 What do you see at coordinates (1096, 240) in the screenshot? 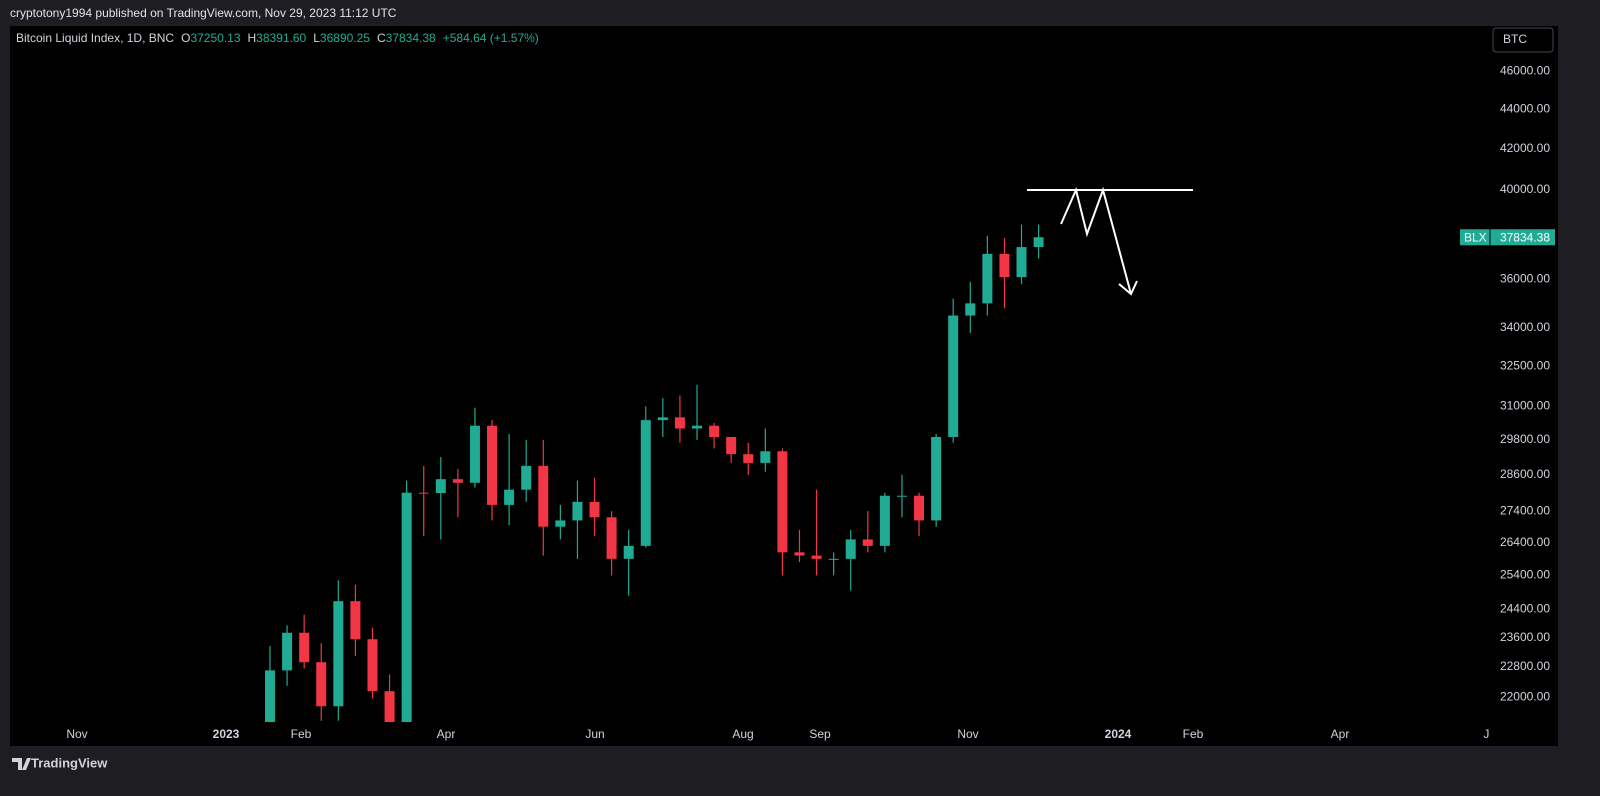
I see `double-top-path` at bounding box center [1096, 240].